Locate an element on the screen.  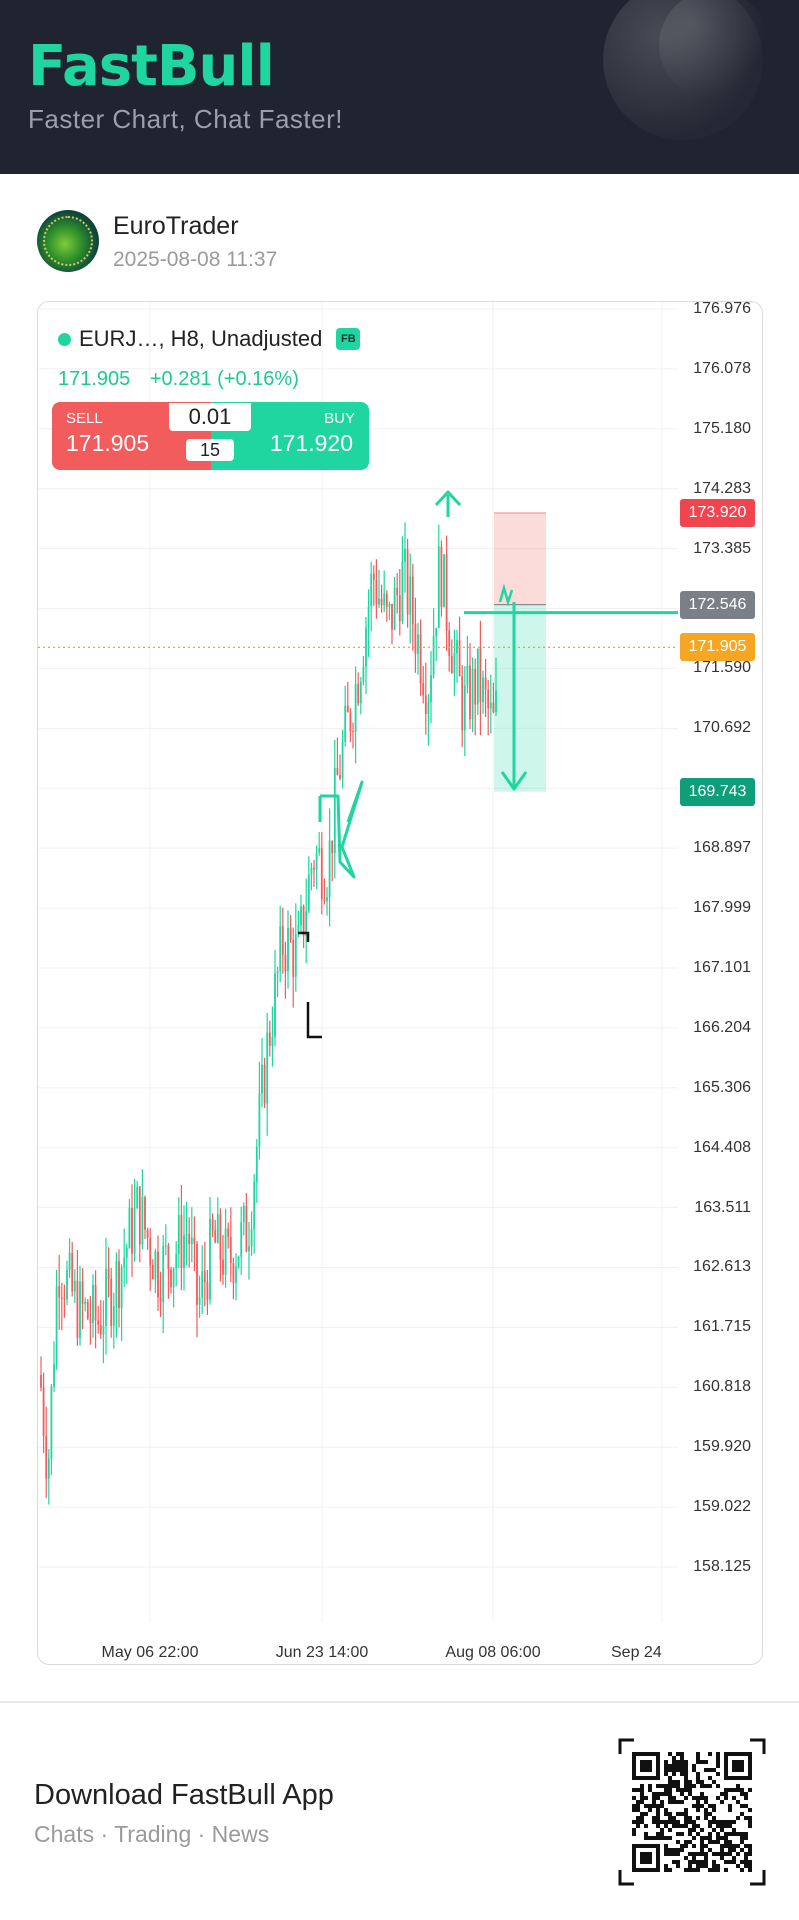
buy-label: BUY is located at coordinates (339, 418).